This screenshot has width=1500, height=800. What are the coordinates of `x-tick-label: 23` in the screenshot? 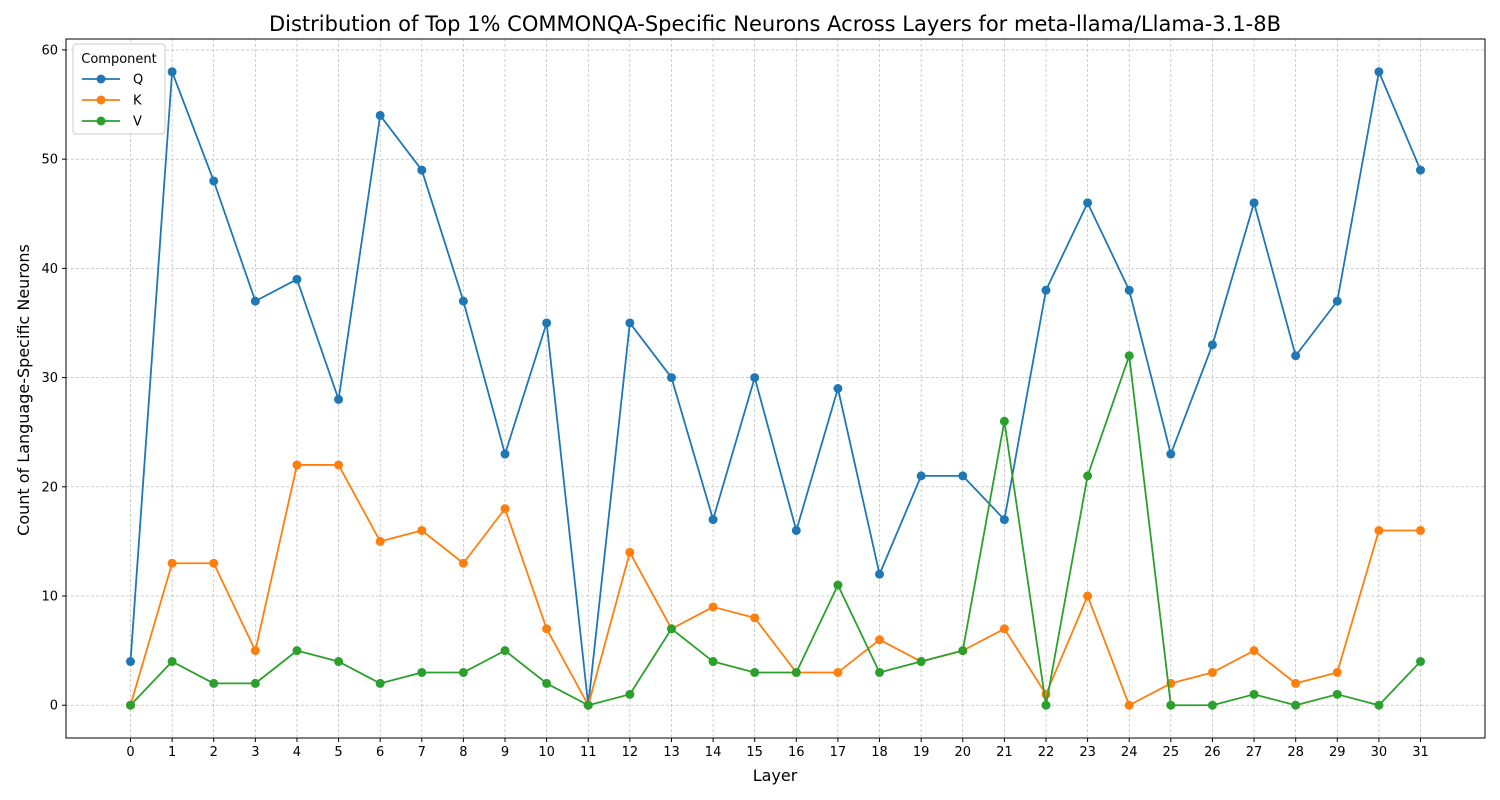 It's located at (1087, 752).